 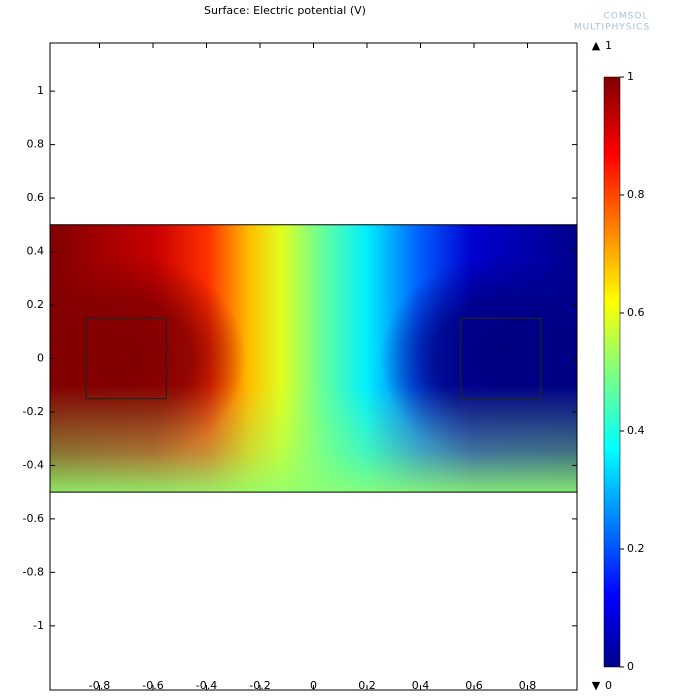 What do you see at coordinates (99, 685) in the screenshot?
I see `x-tick-label: -0.8` at bounding box center [99, 685].